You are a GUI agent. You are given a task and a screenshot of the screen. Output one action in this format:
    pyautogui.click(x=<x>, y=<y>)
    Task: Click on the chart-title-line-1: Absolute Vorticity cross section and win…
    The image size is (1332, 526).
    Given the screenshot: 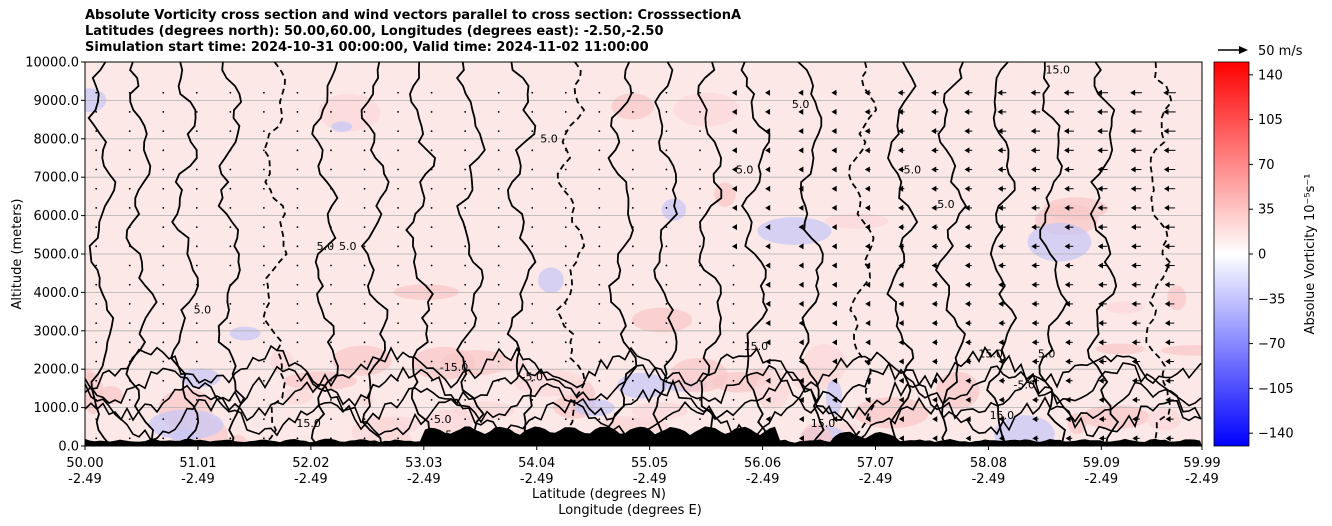 What is the action you would take?
    pyautogui.click(x=413, y=15)
    